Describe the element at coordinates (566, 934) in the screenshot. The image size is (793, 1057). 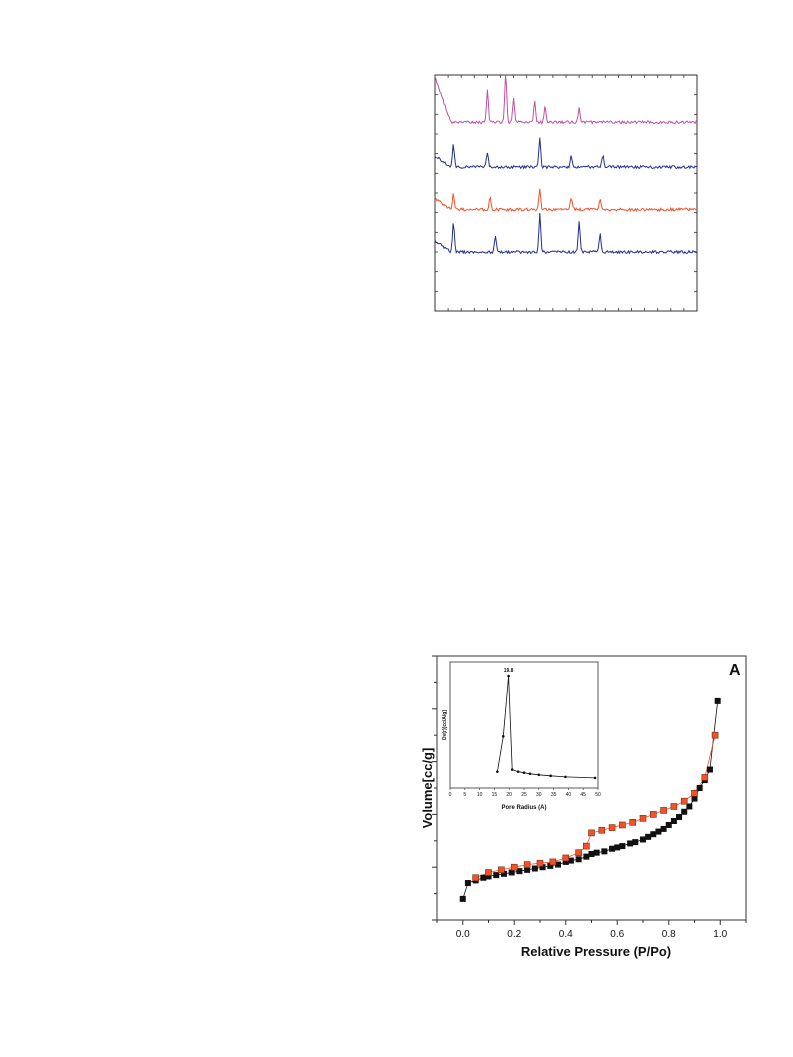
I see `x-tick-label: 0.4` at that location.